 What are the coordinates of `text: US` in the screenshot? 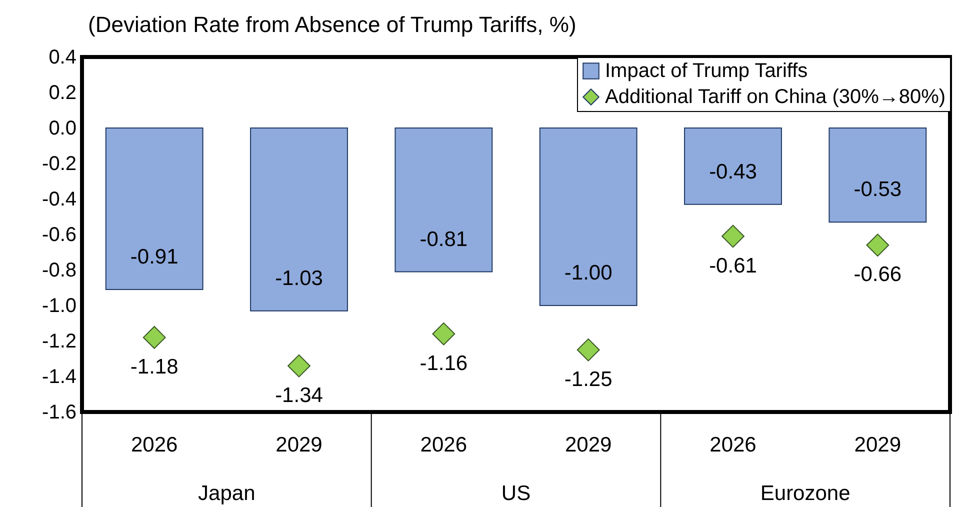 It's located at (516, 493).